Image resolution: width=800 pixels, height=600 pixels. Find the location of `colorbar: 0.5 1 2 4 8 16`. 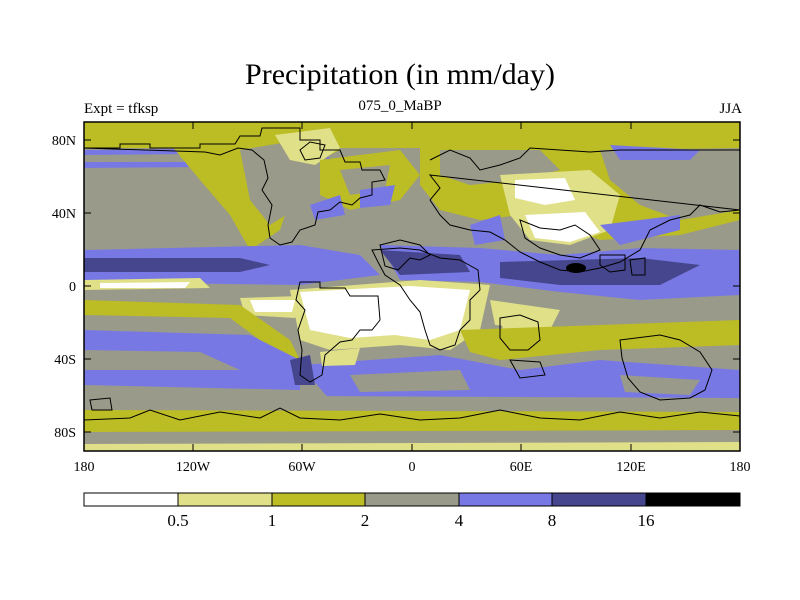

colorbar: 0.5 1 2 4 8 16 is located at coordinates (412, 511).